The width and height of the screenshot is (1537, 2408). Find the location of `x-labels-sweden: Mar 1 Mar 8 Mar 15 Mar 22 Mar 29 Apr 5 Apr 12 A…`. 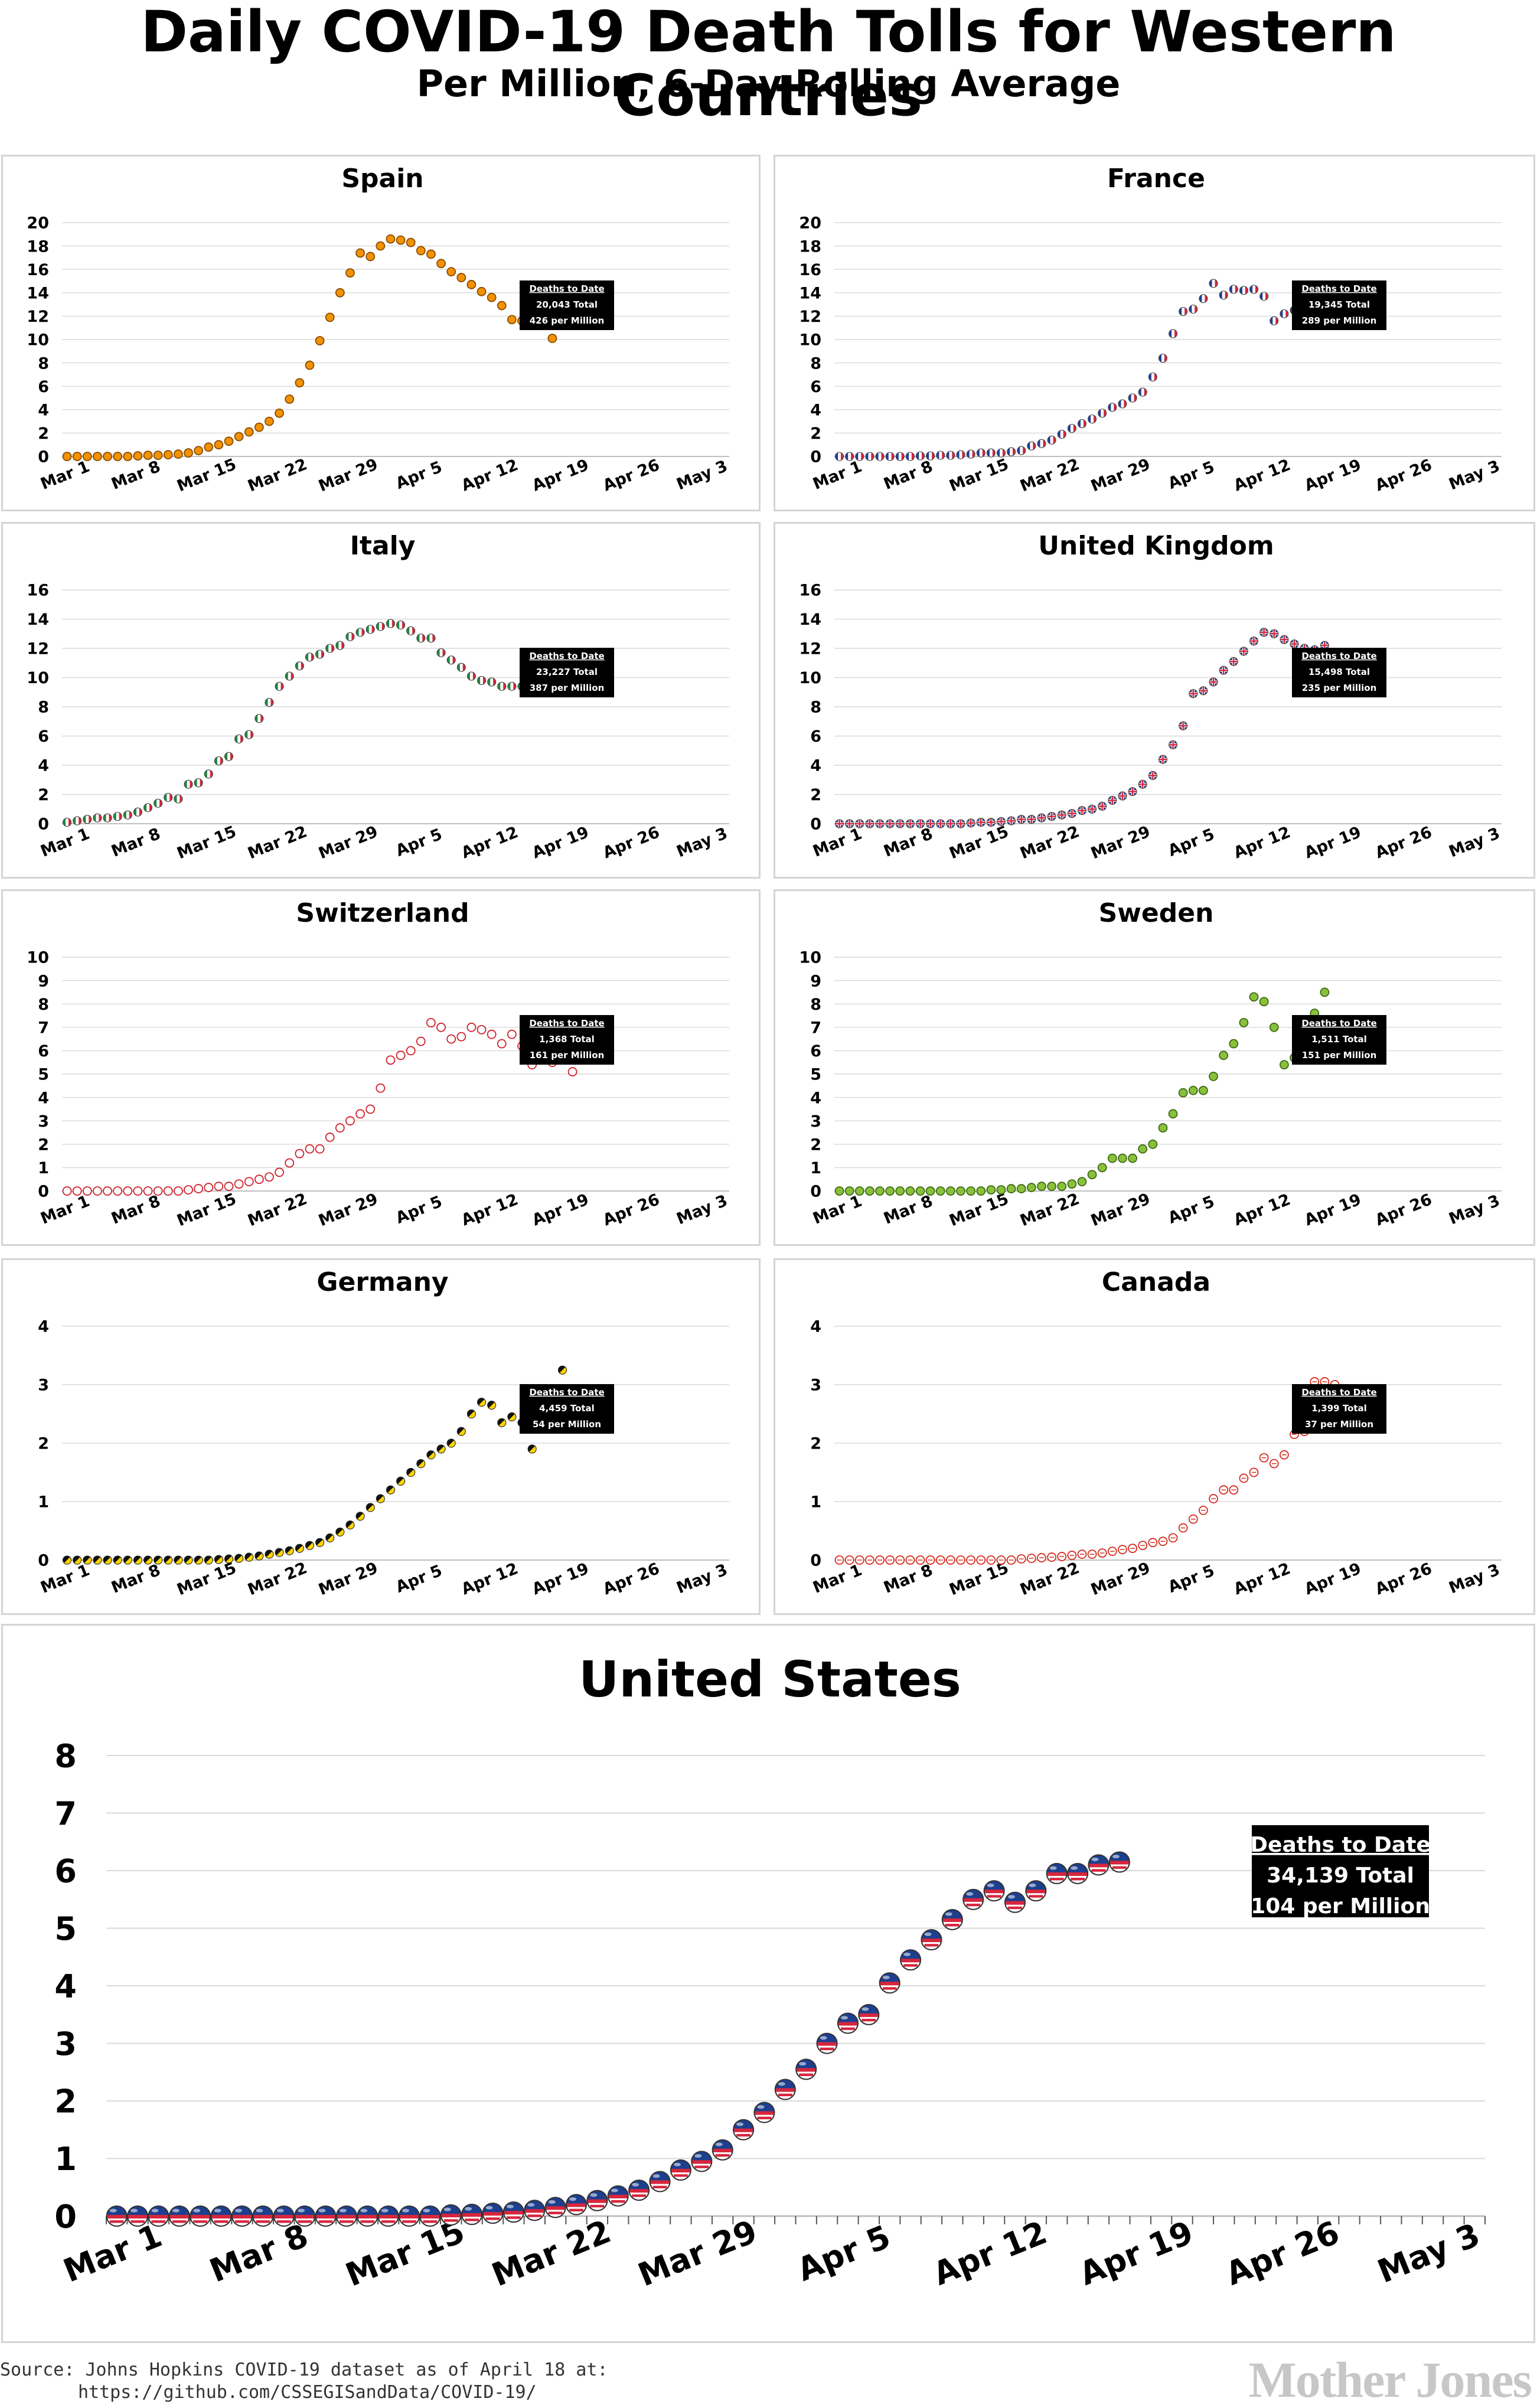

x-labels-sweden: Mar 1 Mar 8 Mar 15 Mar 22 Mar 29 Apr 5 Apr 12 A… is located at coordinates (1156, 1210).